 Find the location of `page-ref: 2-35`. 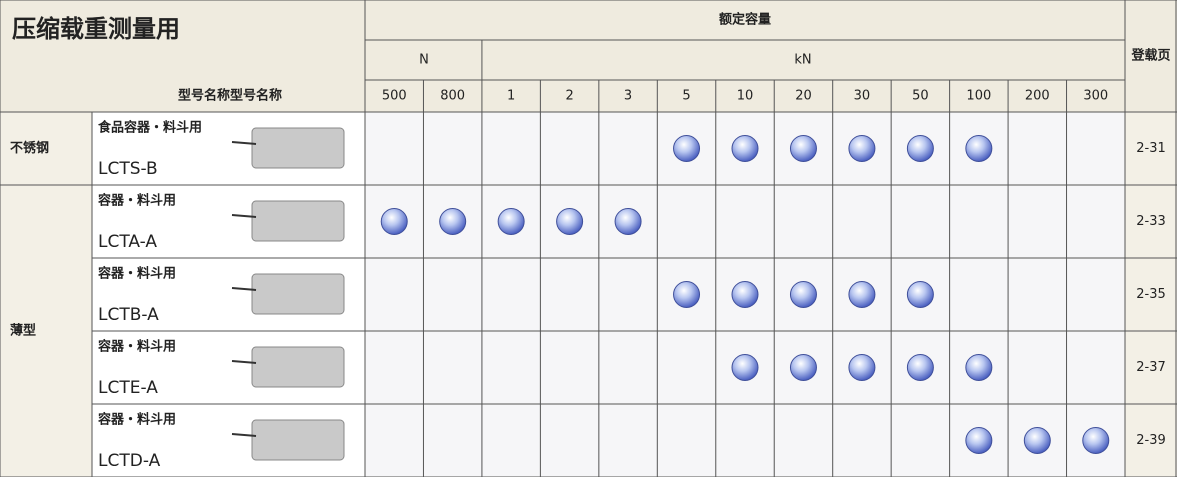

page-ref: 2-35 is located at coordinates (1151, 294).